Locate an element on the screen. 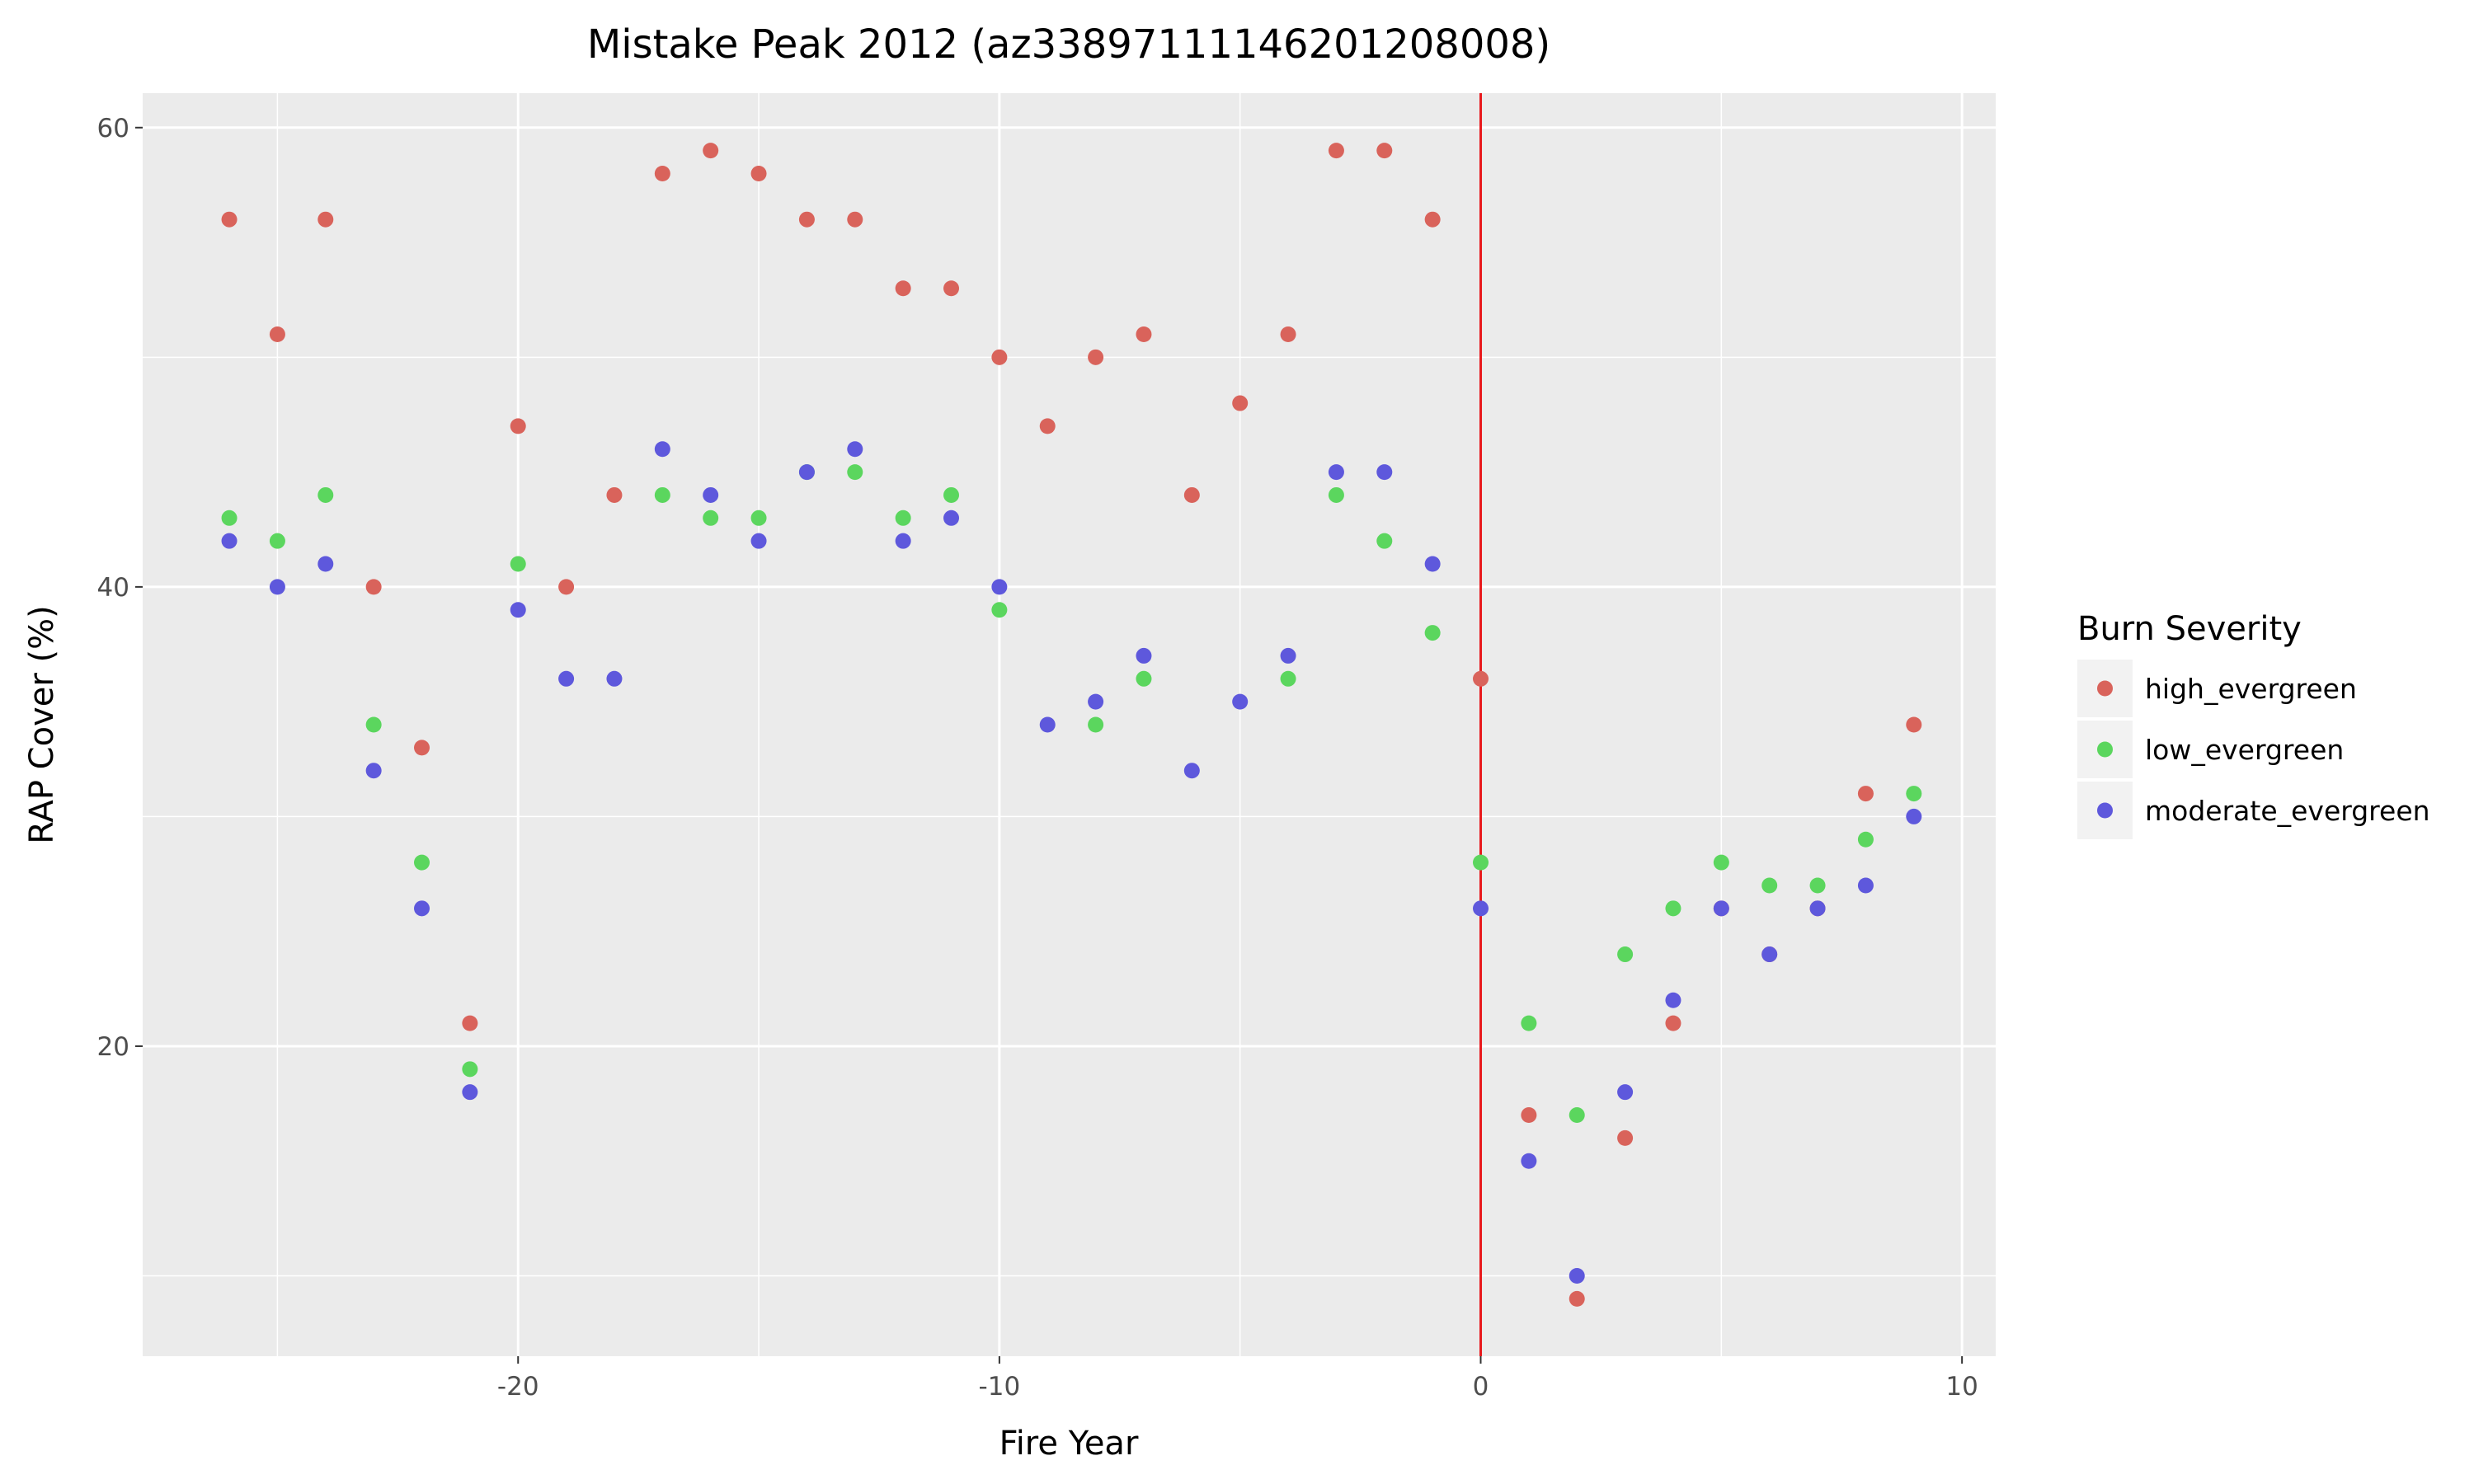 The image size is (2474, 1484). x-axis-ticks: -20 -10 0 10 is located at coordinates (1237, 1379).